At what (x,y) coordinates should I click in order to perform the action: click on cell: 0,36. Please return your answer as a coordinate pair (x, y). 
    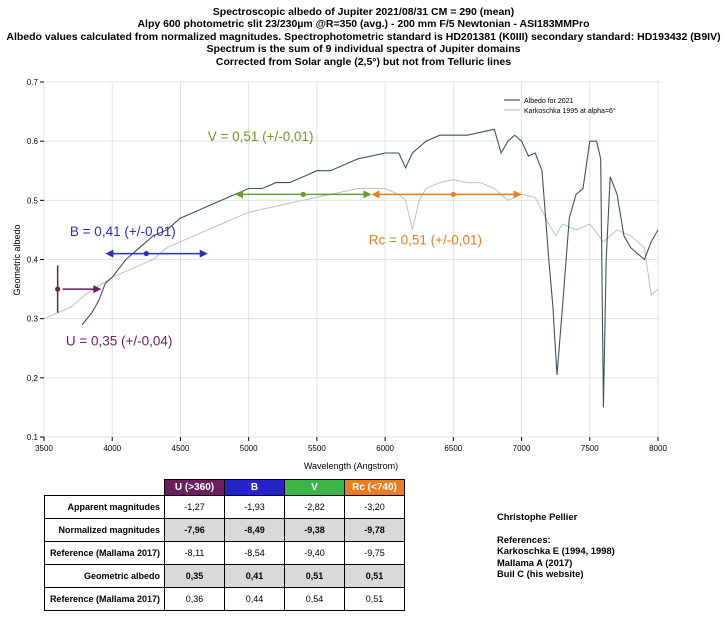
    Looking at the image, I should click on (194, 599).